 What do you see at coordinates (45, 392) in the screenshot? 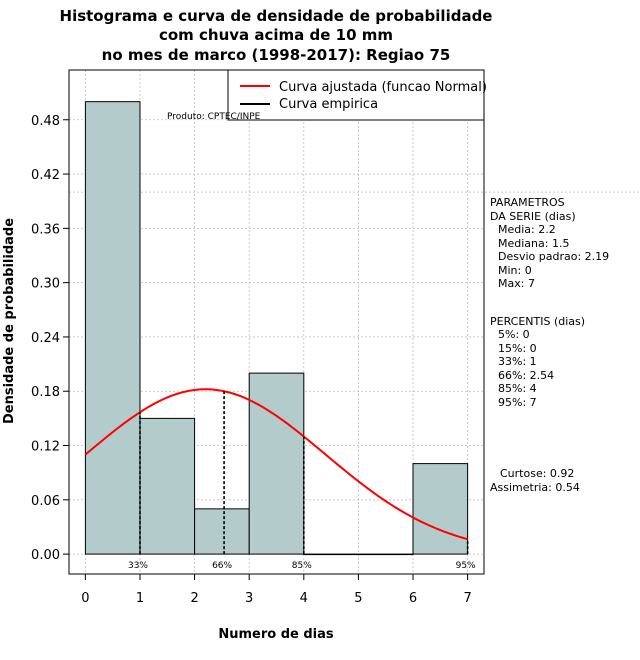
I see `y-tick-label: 0.18` at bounding box center [45, 392].